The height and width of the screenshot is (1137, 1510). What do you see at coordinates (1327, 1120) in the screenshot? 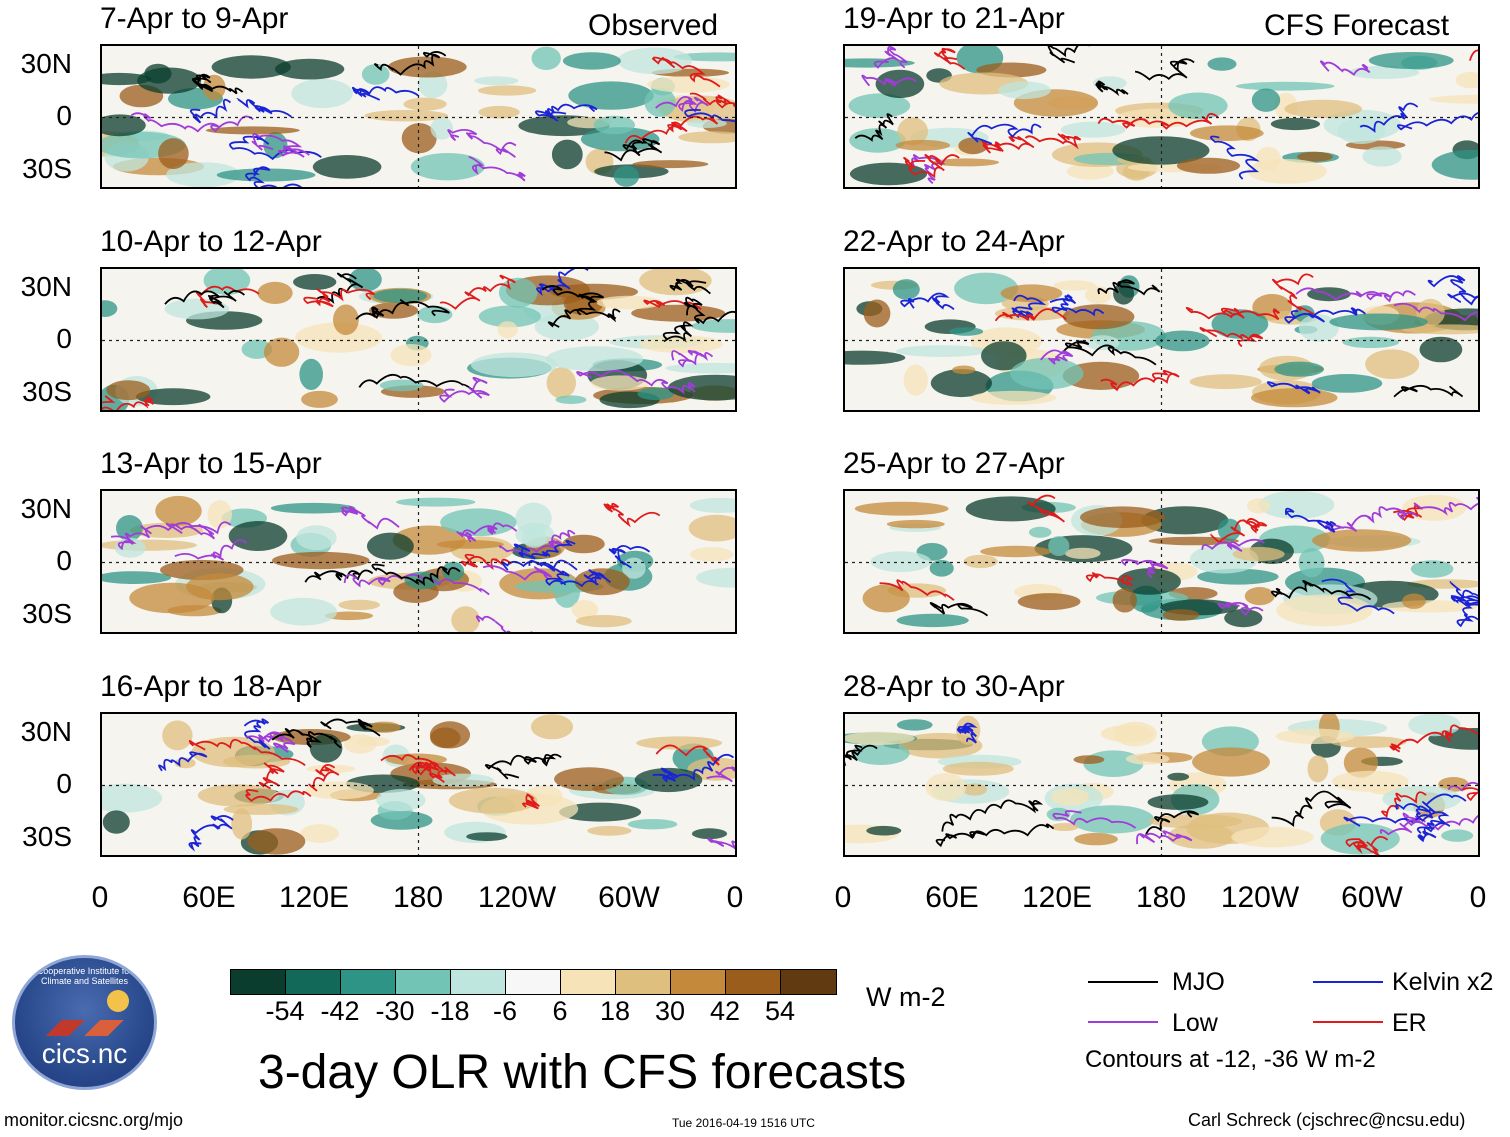
I see `footer-author: Carl Schreck (cjschrec@ncsu.edu)` at bounding box center [1327, 1120].